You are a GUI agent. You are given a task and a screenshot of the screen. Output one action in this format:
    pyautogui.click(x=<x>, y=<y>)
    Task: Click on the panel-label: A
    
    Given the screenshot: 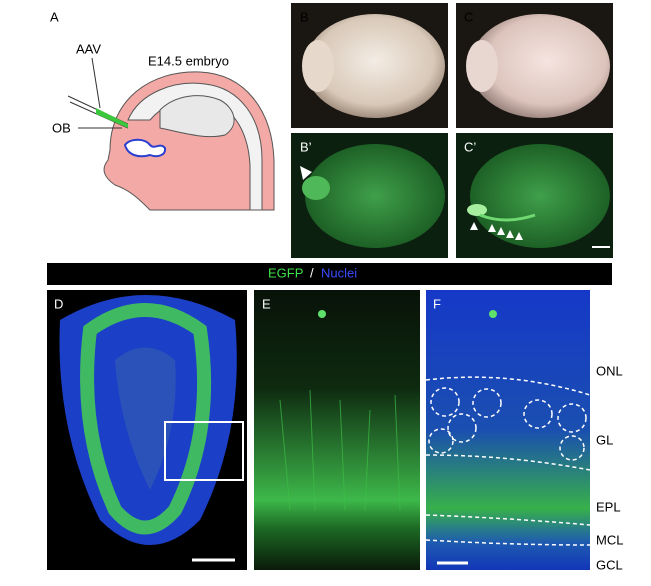 What is the action you would take?
    pyautogui.click(x=54, y=16)
    